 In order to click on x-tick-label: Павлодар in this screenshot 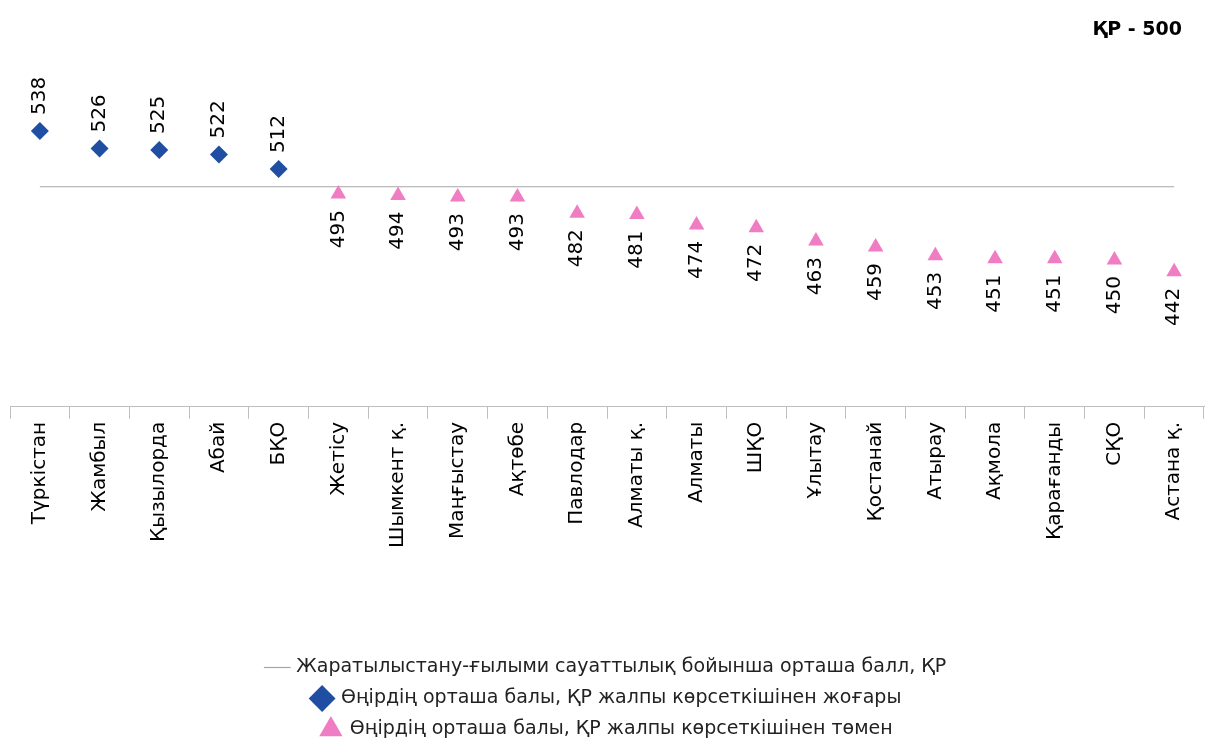, I will do `click(575, 473)`.